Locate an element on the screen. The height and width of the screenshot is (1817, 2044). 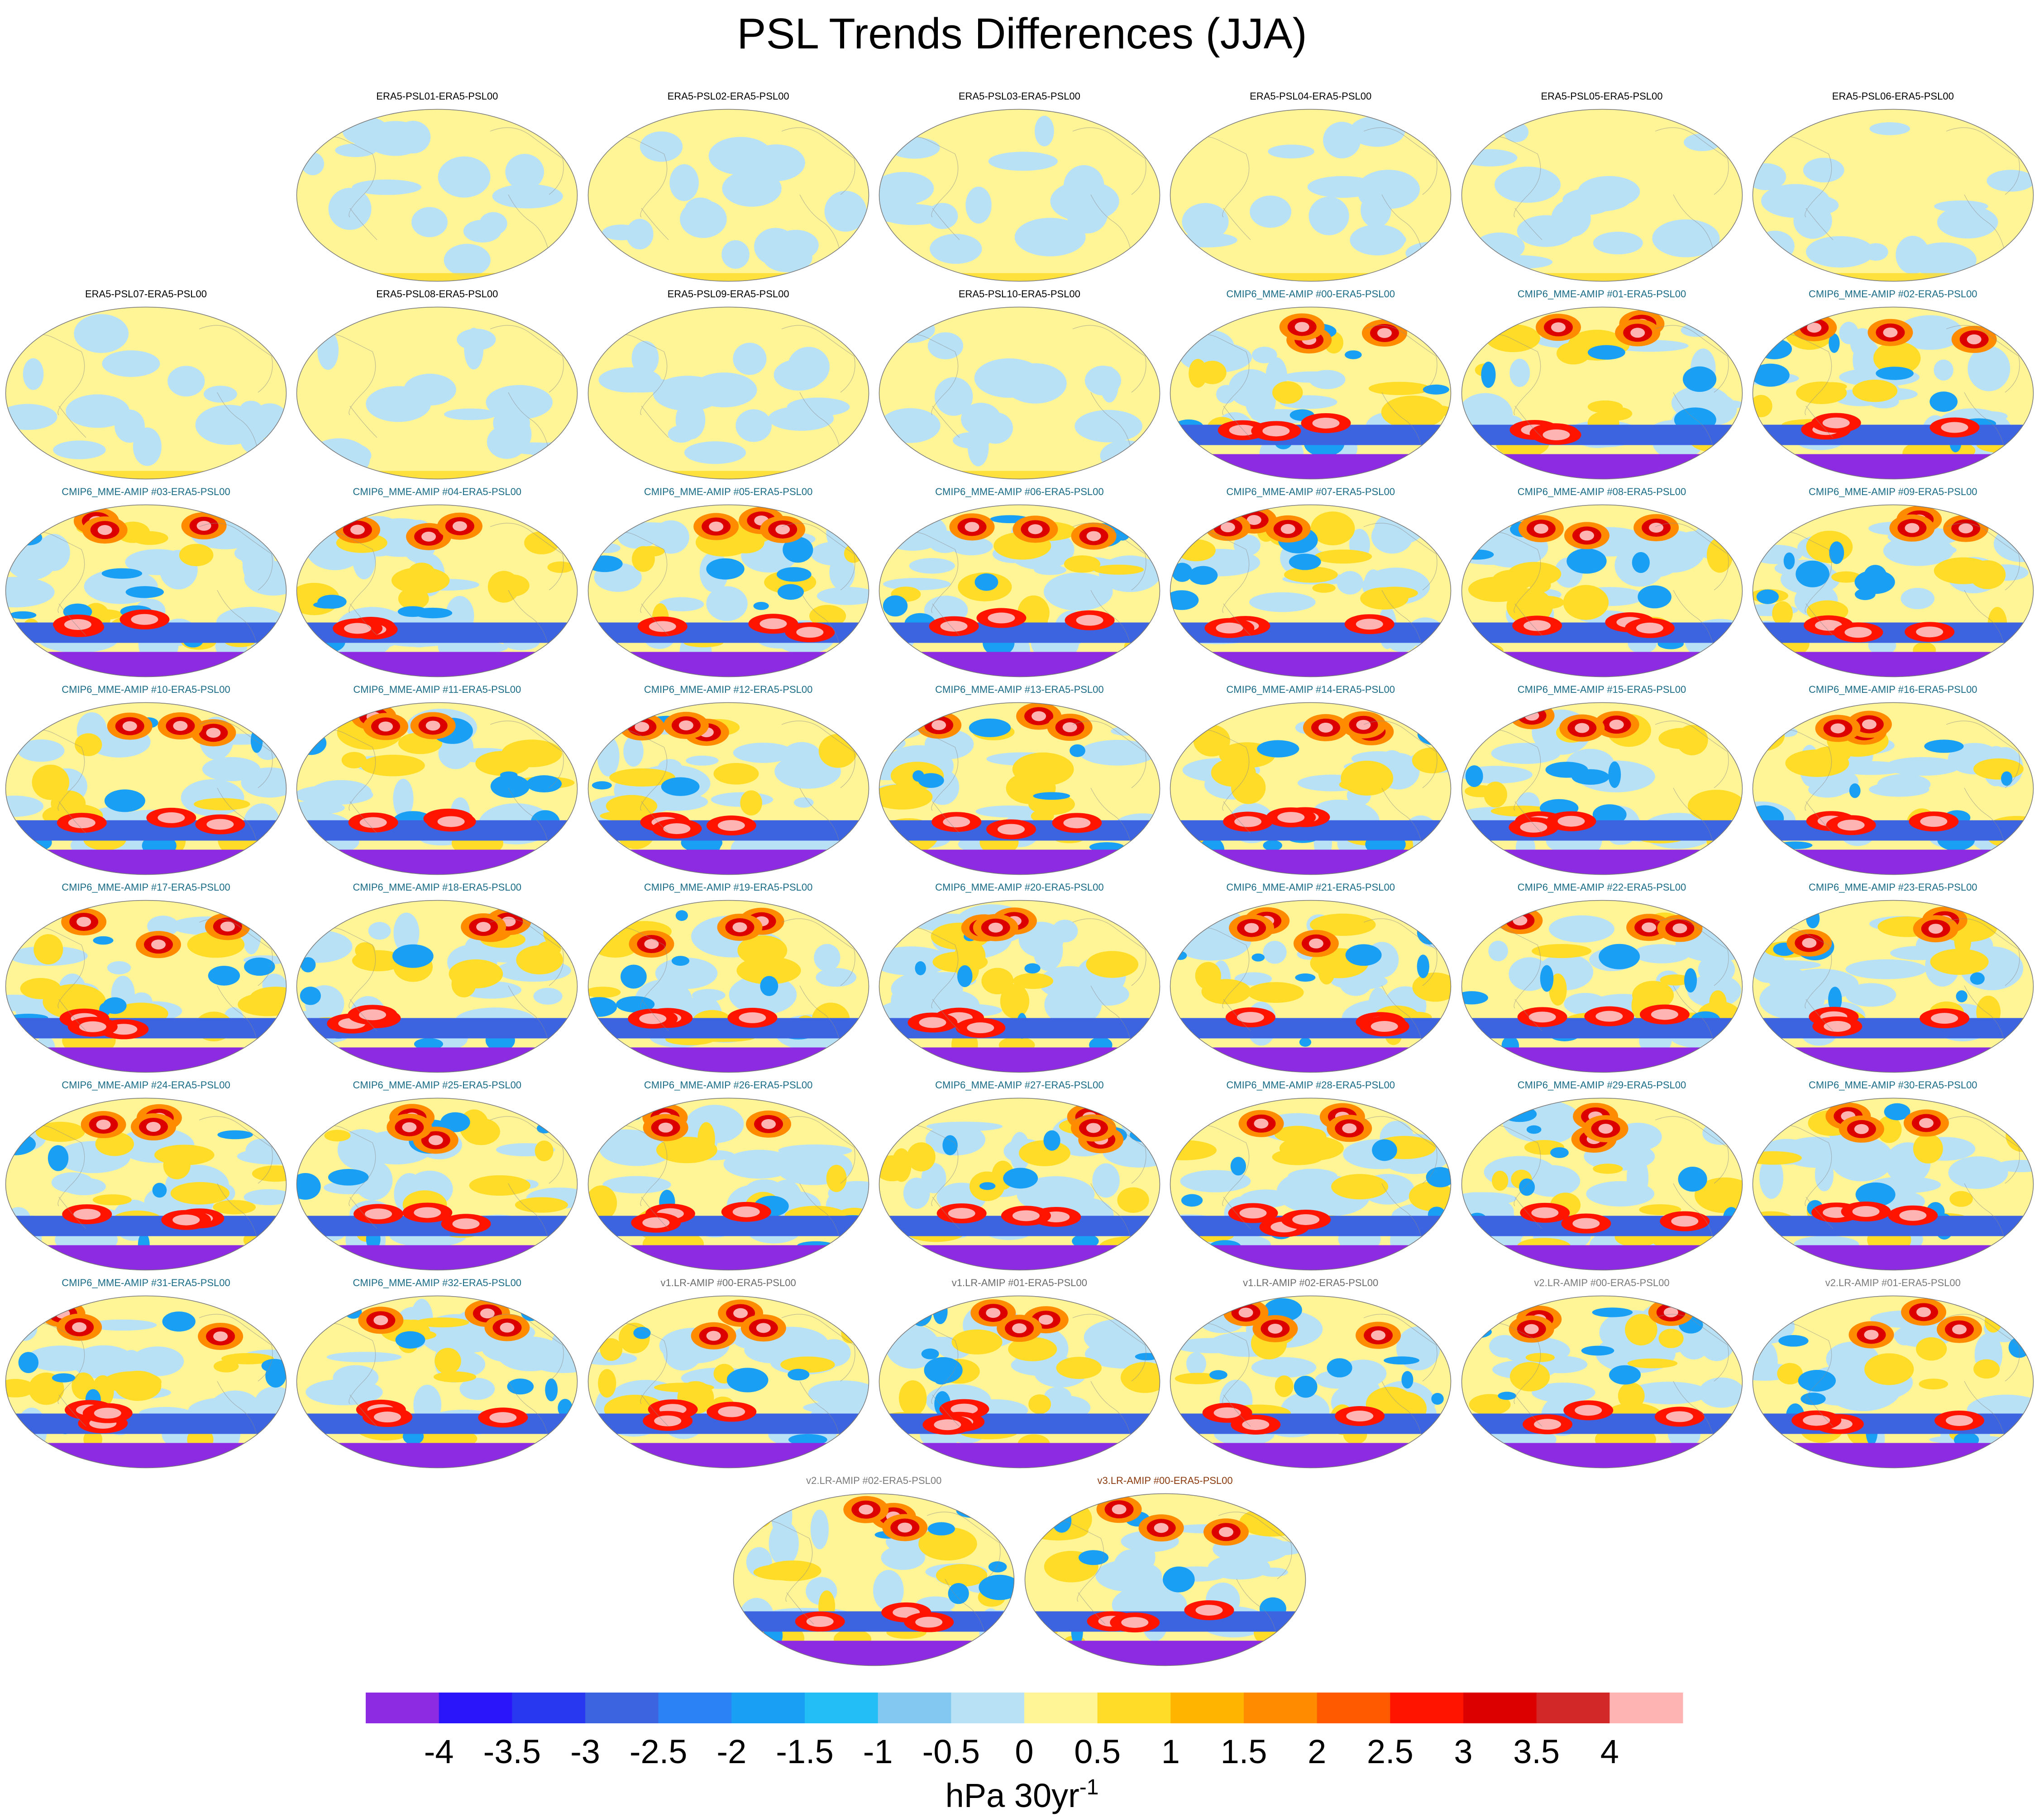
panel-title: CMIP6_MME-AMIP #00-ERA5-PSL00 is located at coordinates (1310, 294).